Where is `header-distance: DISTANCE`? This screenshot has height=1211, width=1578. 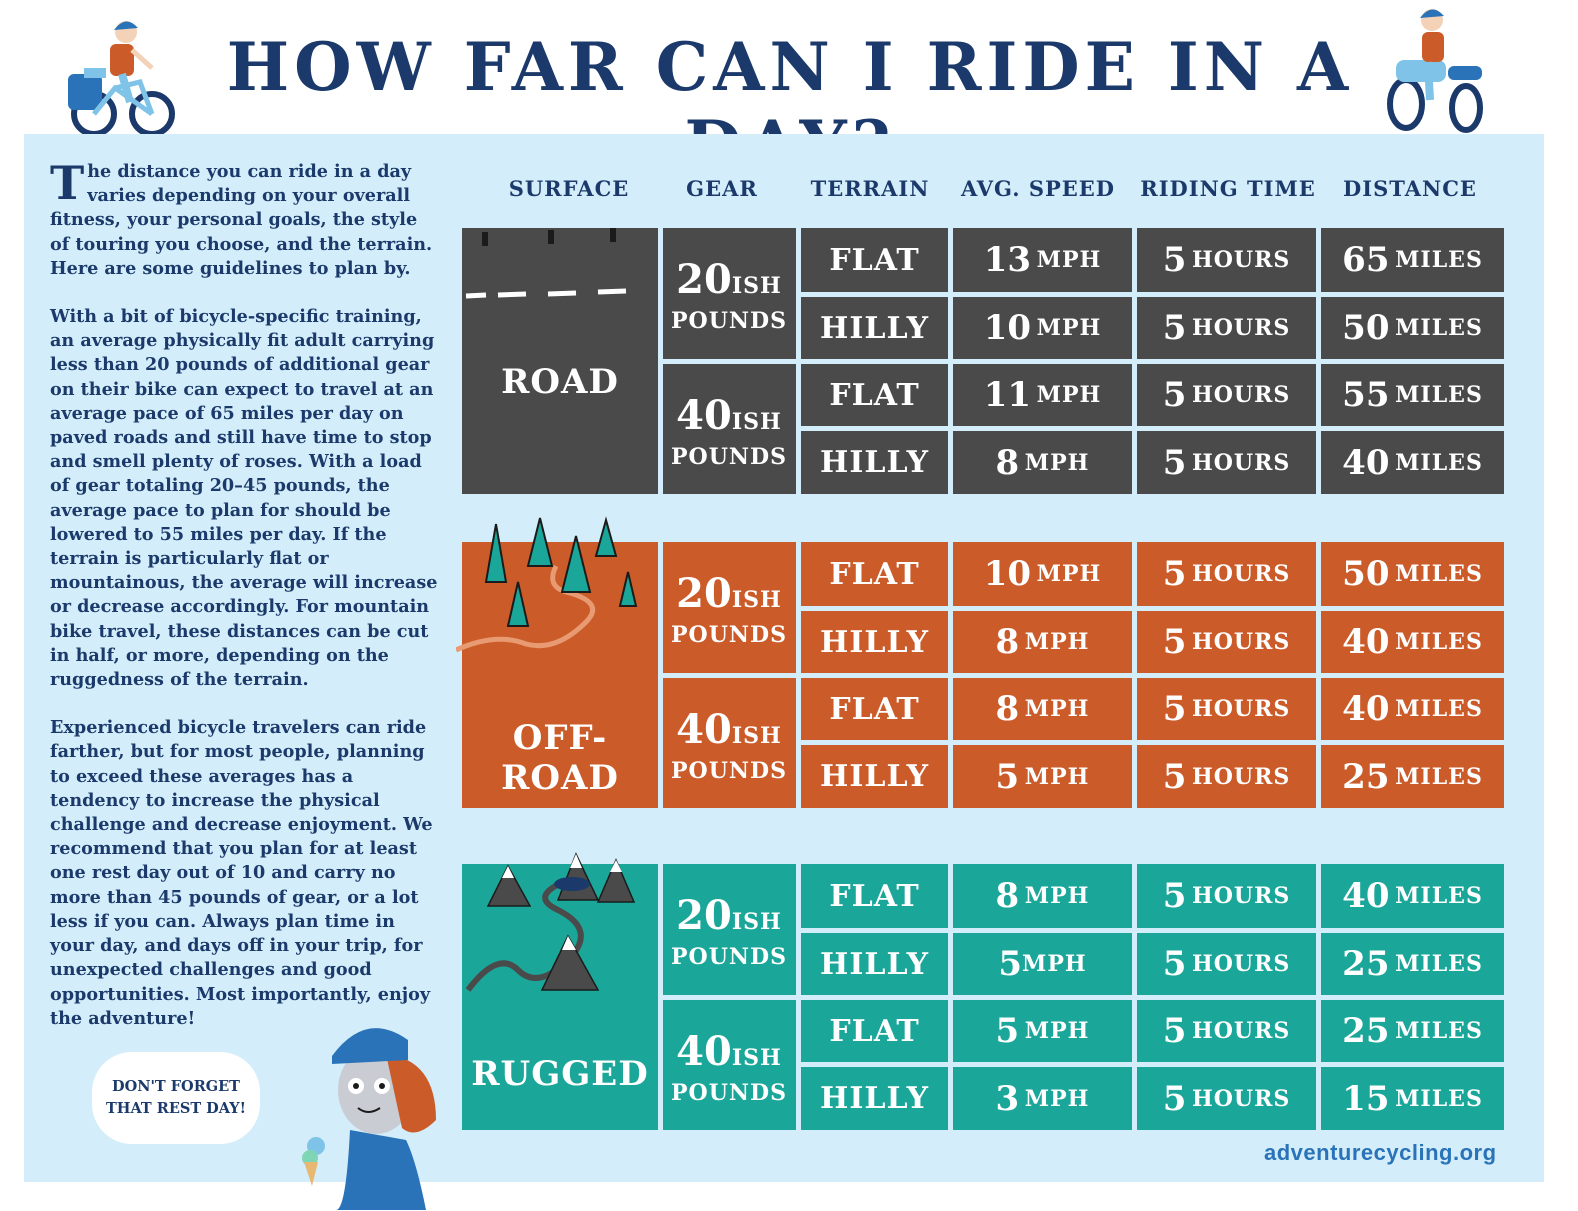
header-distance: DISTANCE is located at coordinates (1410, 188).